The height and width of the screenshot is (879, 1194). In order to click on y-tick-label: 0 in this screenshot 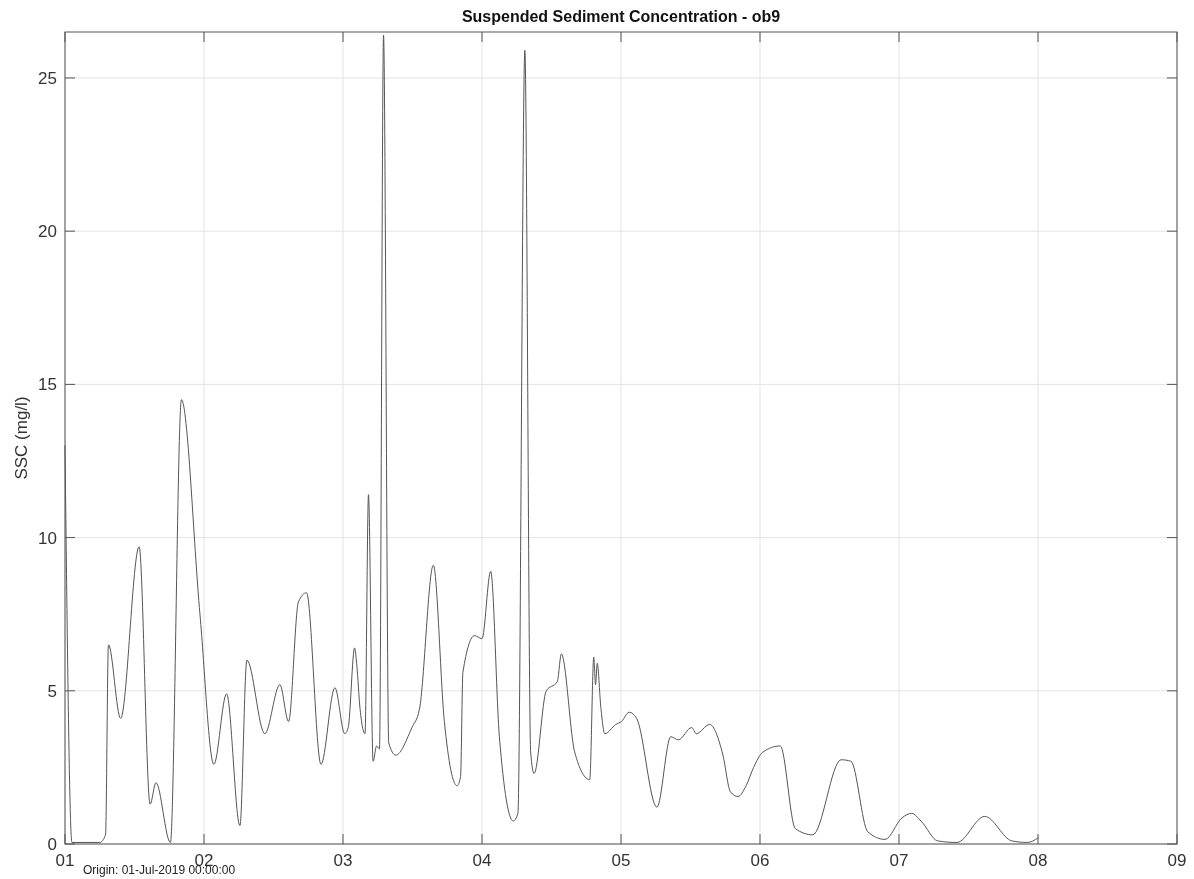, I will do `click(52, 844)`.